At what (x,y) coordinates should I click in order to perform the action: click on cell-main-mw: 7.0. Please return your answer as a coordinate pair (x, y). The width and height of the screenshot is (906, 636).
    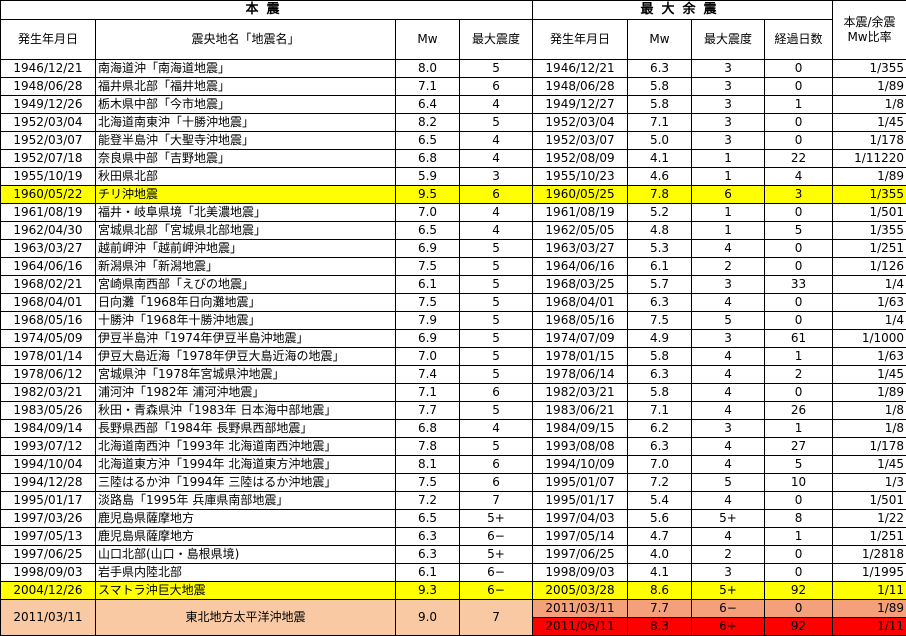
    Looking at the image, I should click on (428, 357).